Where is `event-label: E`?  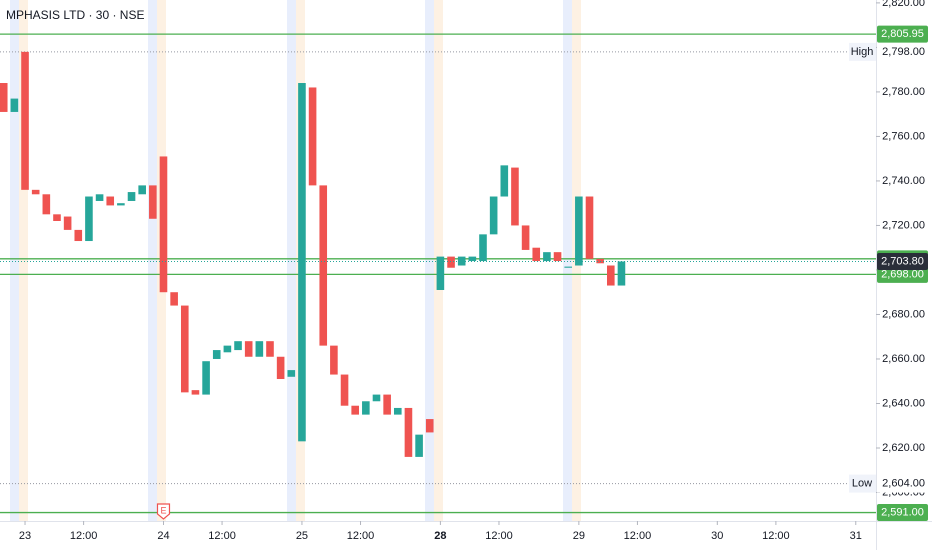 event-label: E is located at coordinates (163, 510).